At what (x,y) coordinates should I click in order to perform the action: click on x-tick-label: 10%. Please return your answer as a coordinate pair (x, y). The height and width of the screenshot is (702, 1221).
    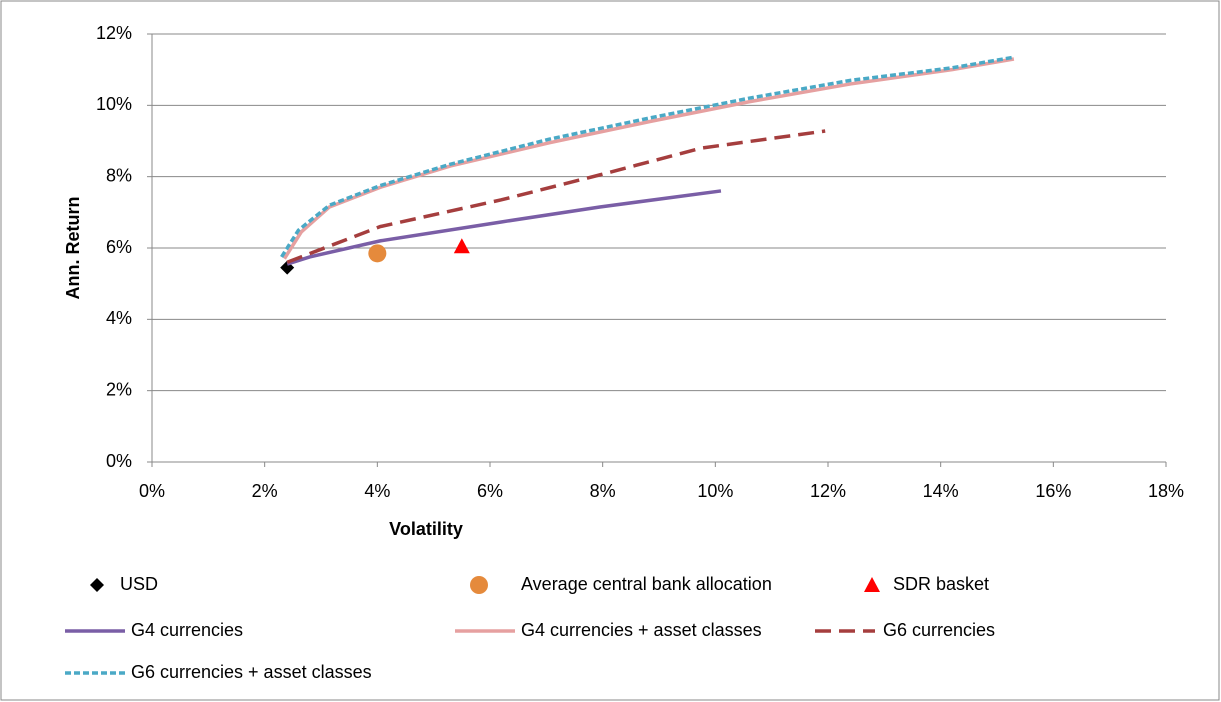
    Looking at the image, I should click on (715, 491).